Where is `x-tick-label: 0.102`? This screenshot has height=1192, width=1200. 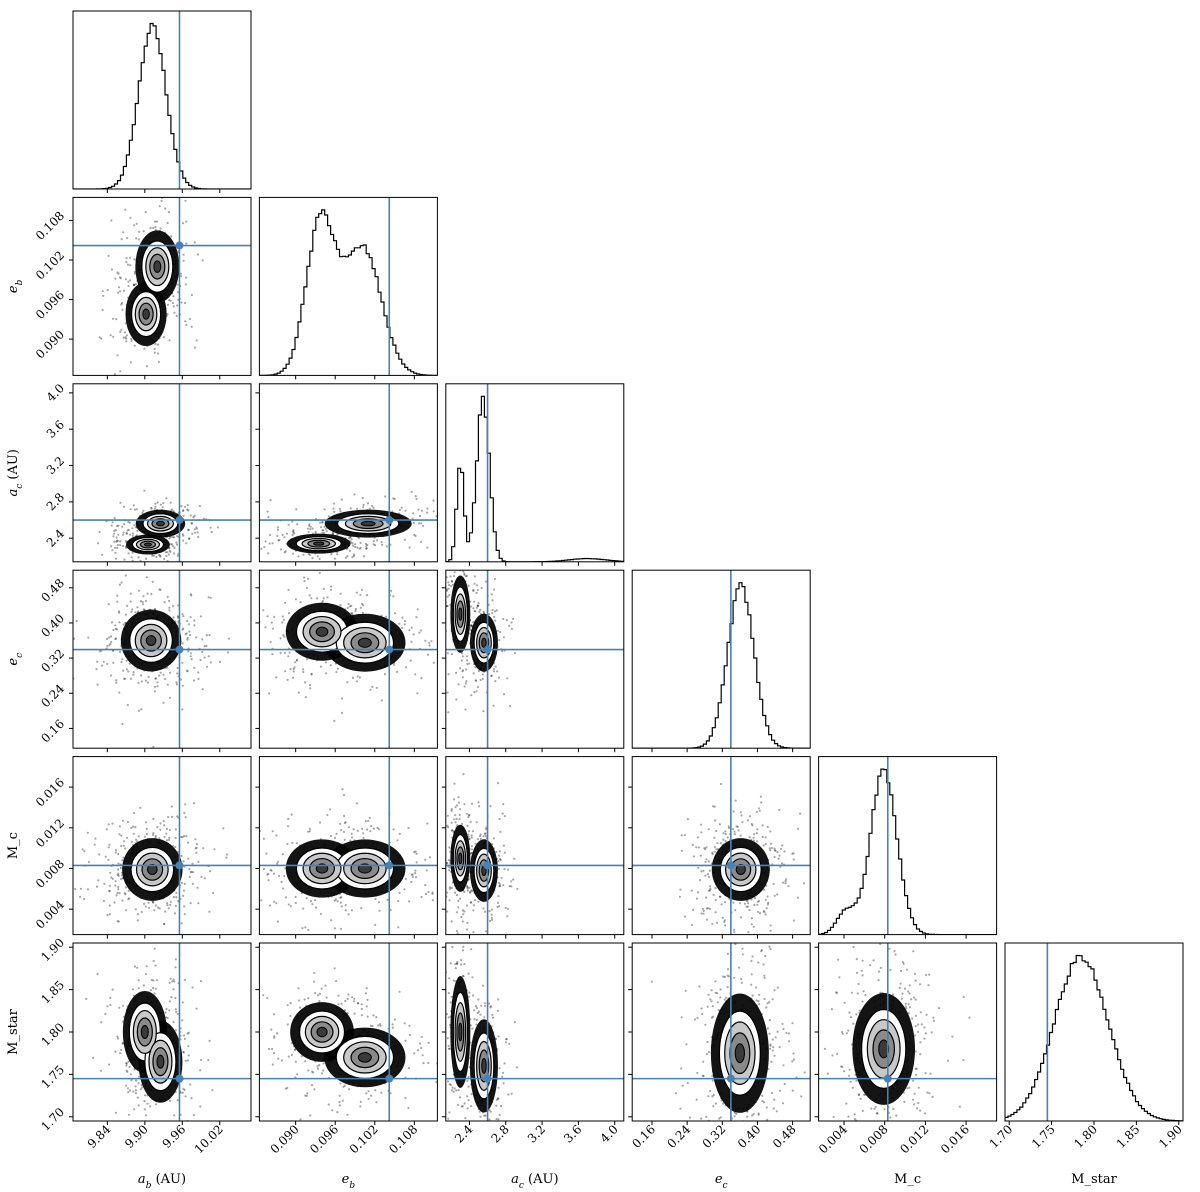
x-tick-label: 0.102 is located at coordinates (364, 1139).